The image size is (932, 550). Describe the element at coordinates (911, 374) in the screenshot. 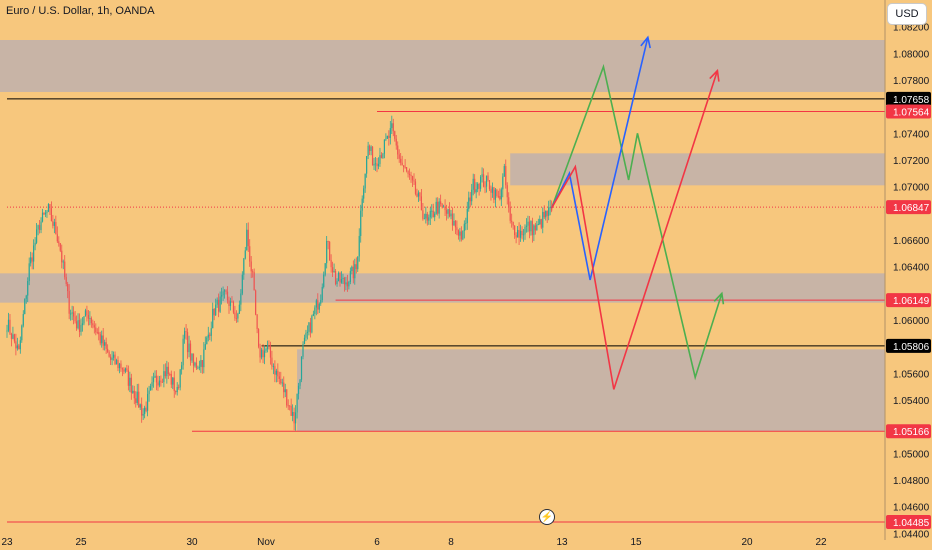

I see `y-tick-label: 1.05600` at that location.